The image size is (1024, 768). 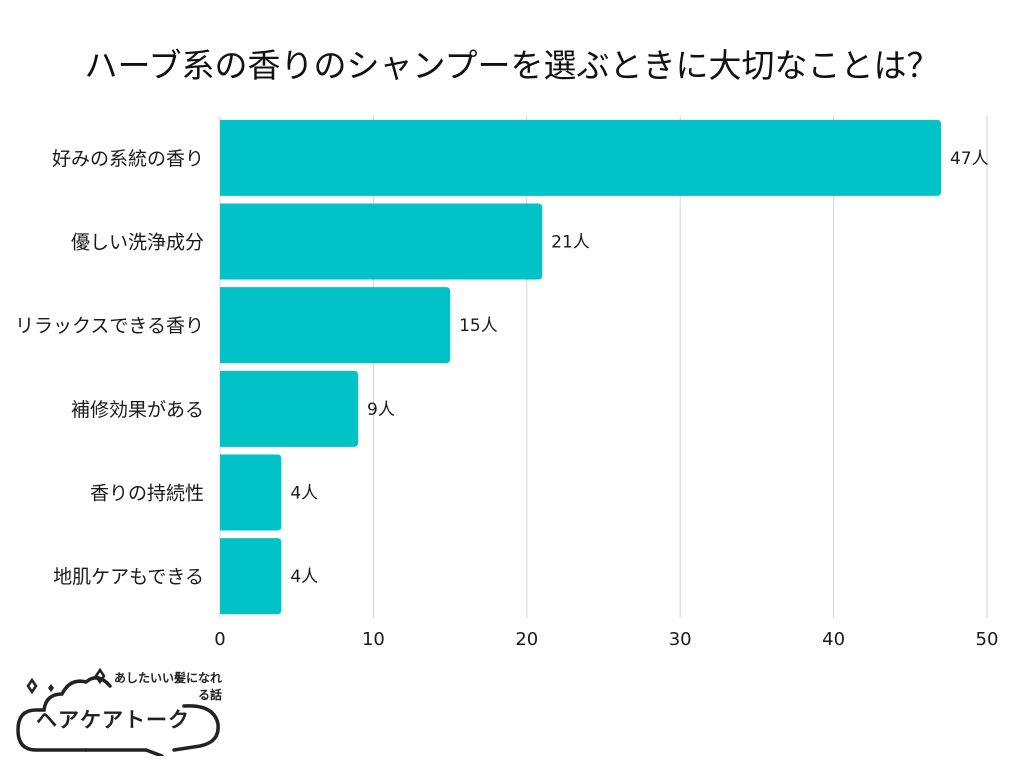 I want to click on x-tick-label: 30, so click(x=680, y=639).